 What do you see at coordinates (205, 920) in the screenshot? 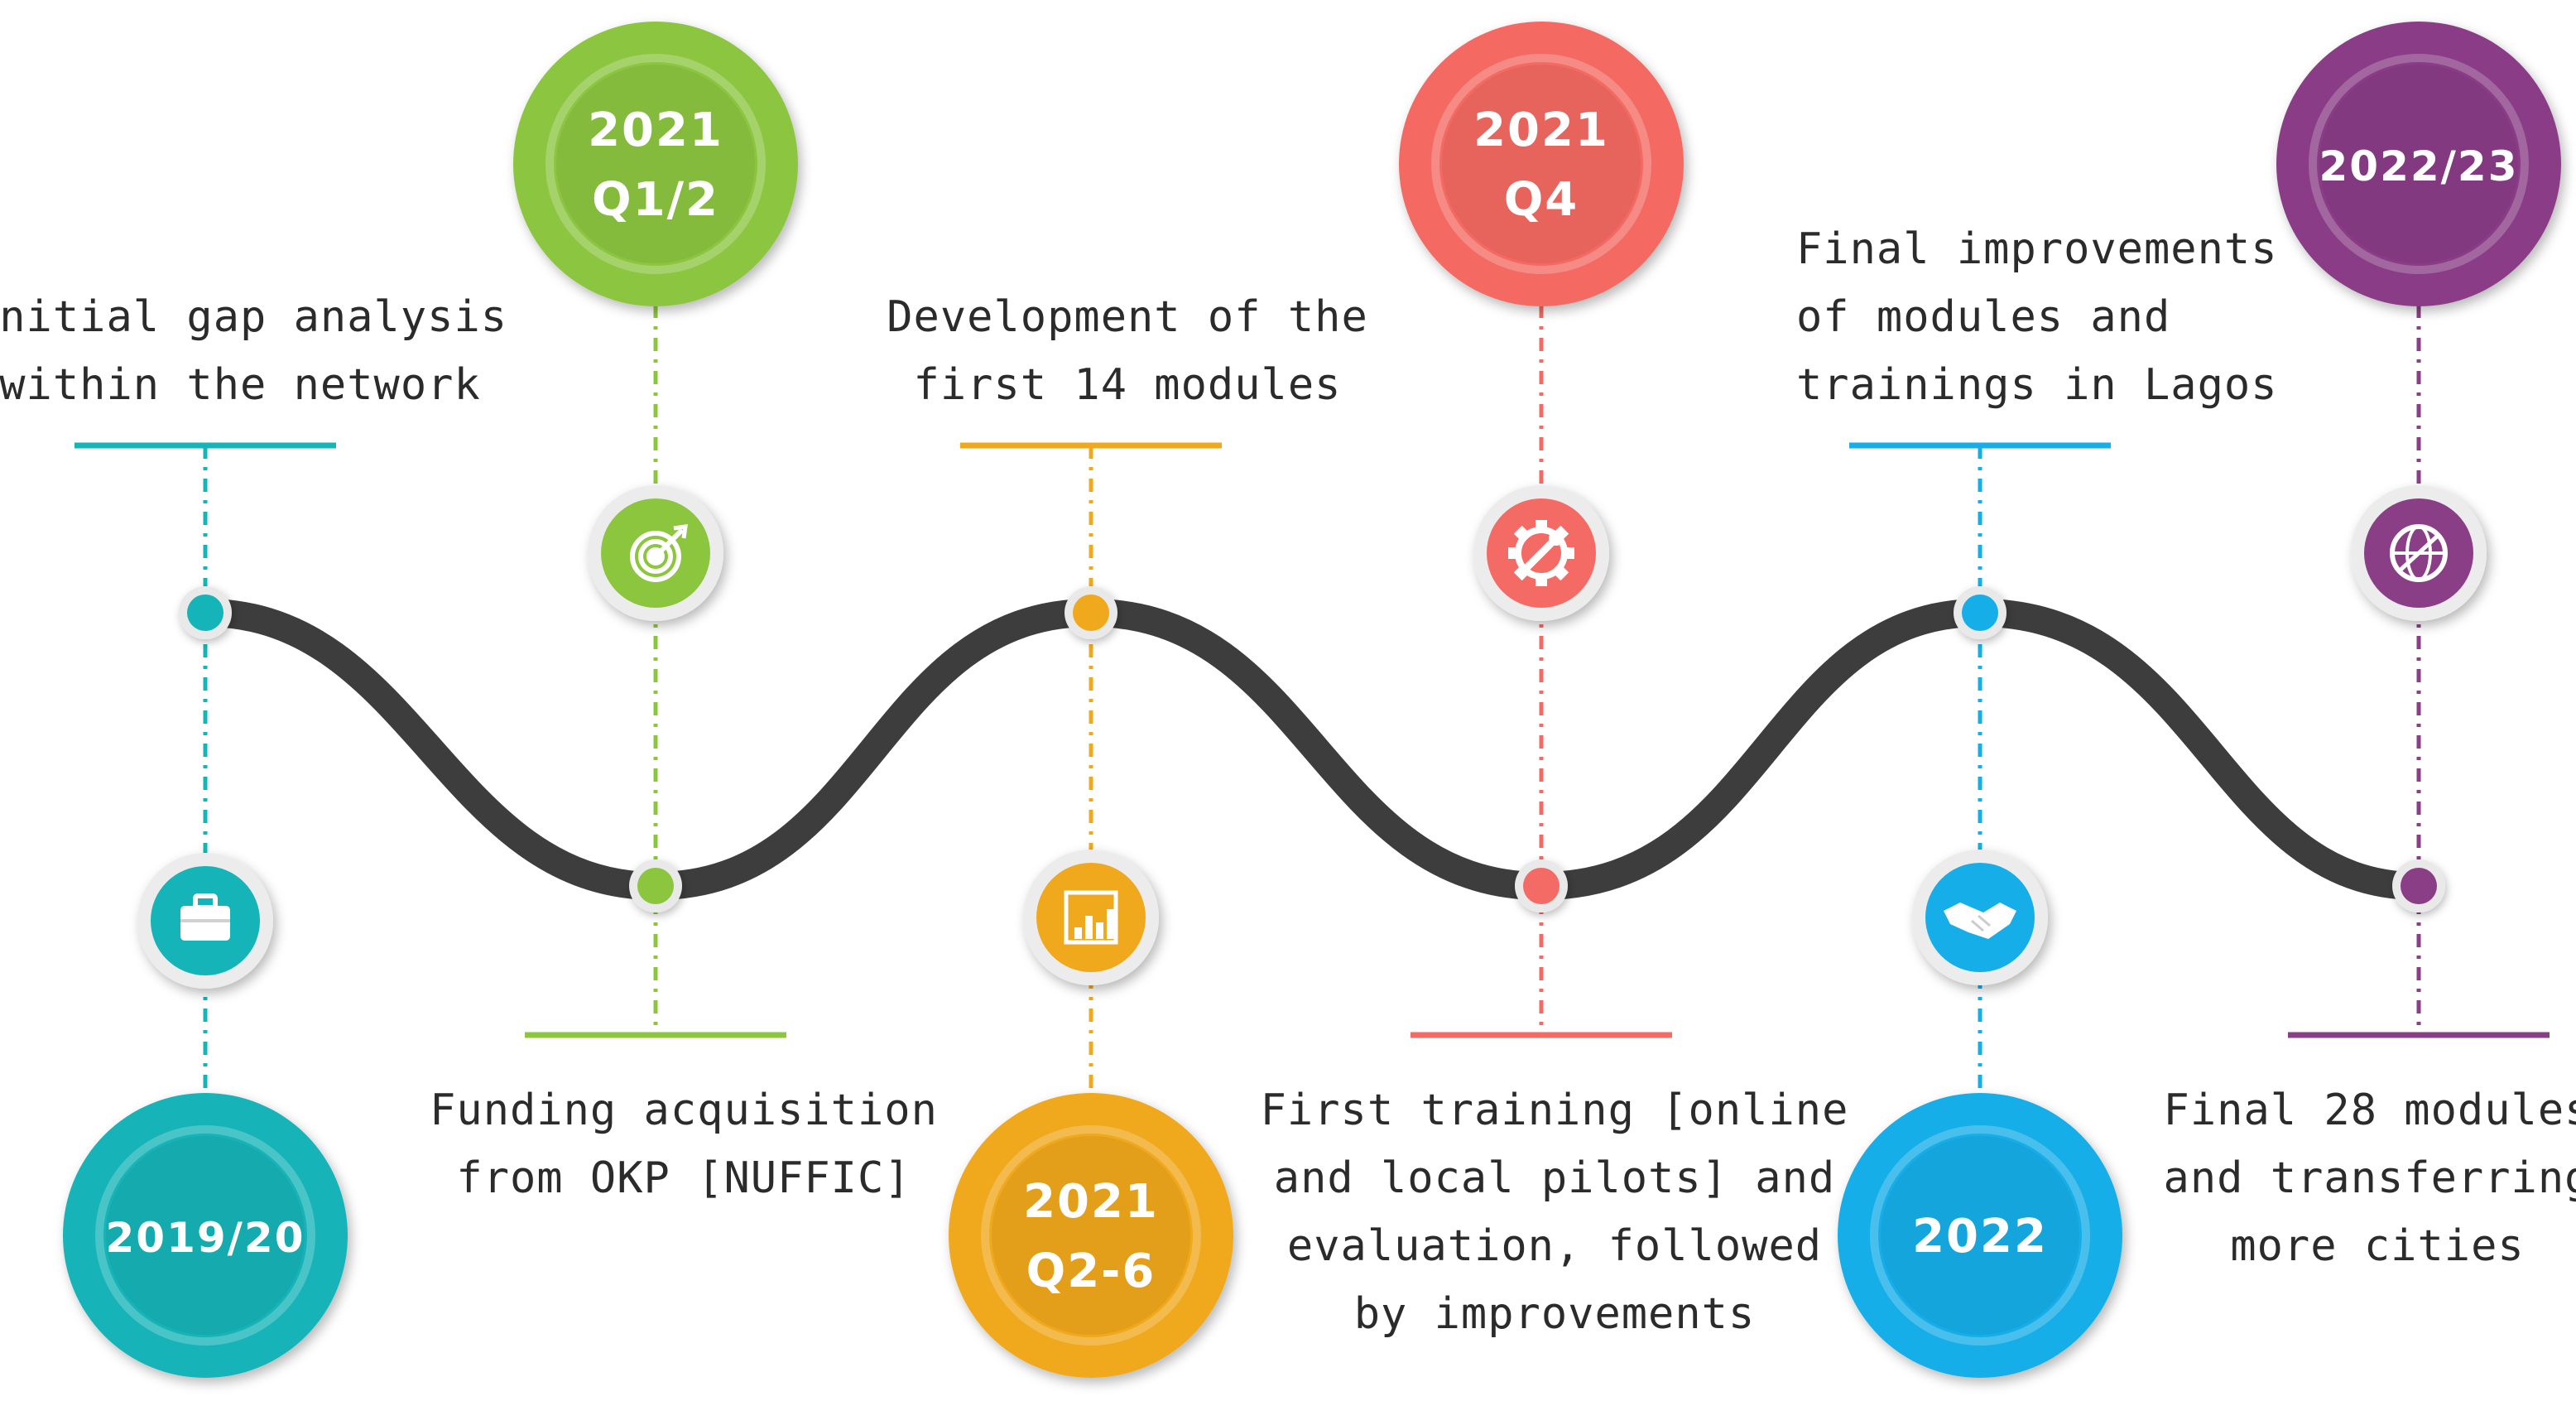
I see `briefcase-band` at bounding box center [205, 920].